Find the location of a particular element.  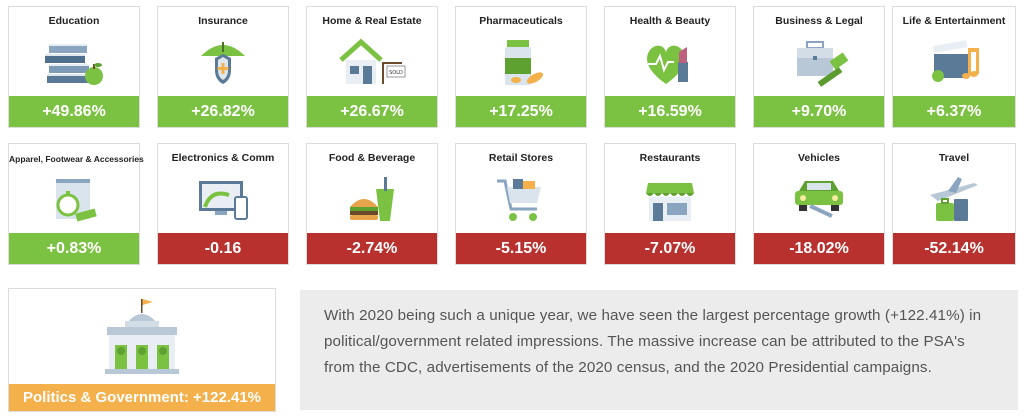

heart-lipstick-icon is located at coordinates (670, 62).